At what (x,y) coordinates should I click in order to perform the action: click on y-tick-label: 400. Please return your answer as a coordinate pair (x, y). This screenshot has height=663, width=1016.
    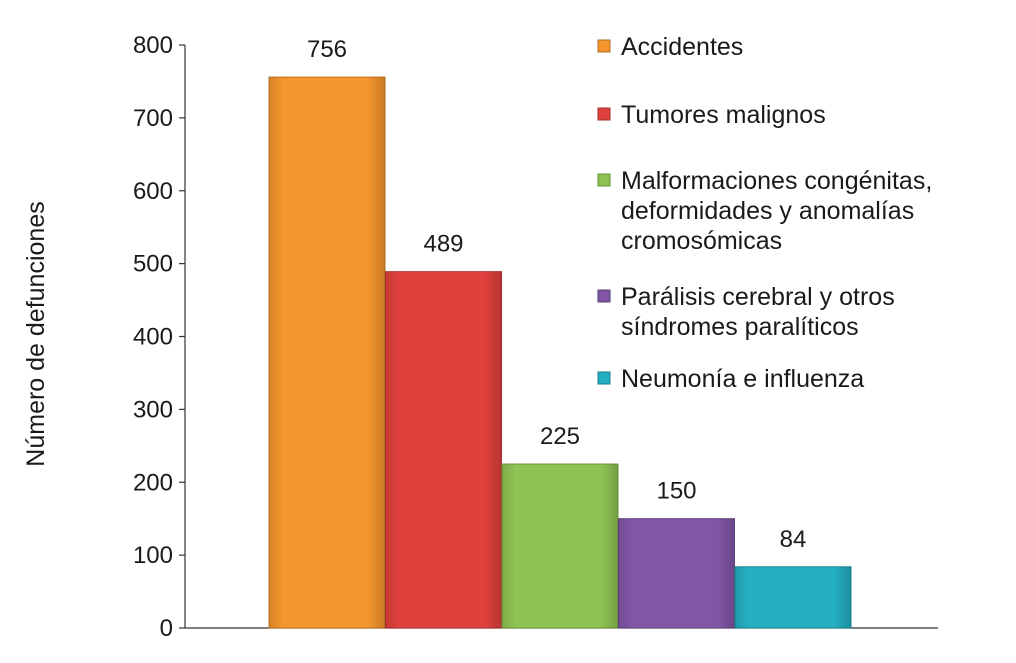
    Looking at the image, I should click on (153, 337).